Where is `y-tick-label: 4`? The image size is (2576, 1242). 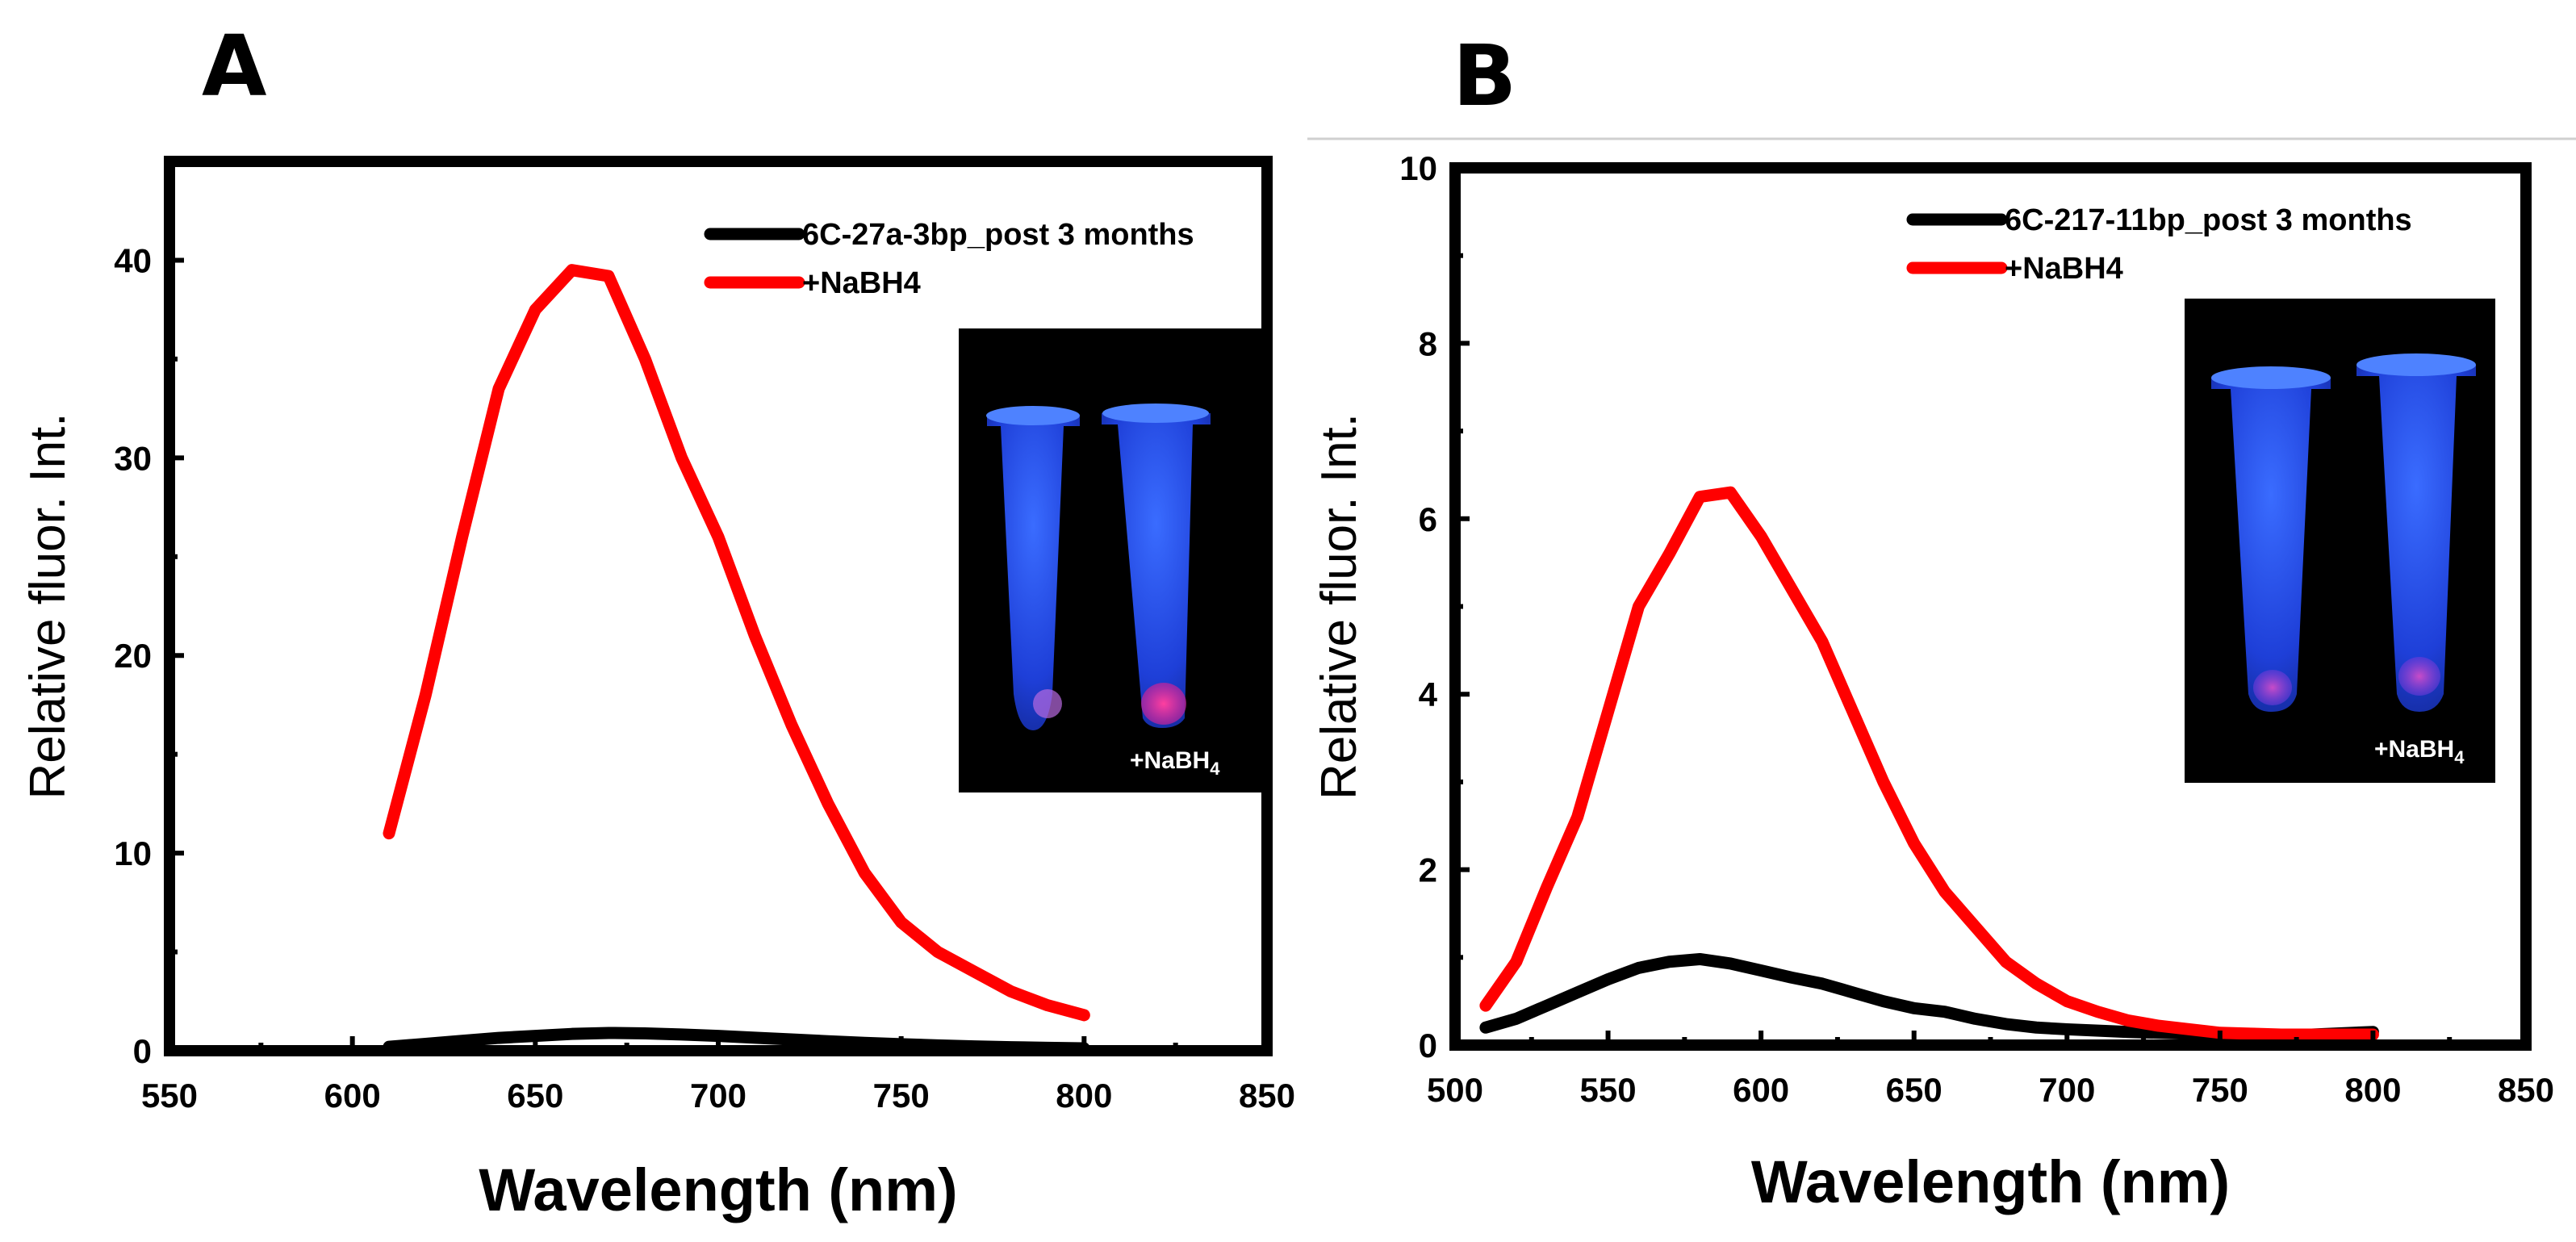
y-tick-label: 4 is located at coordinates (1428, 694).